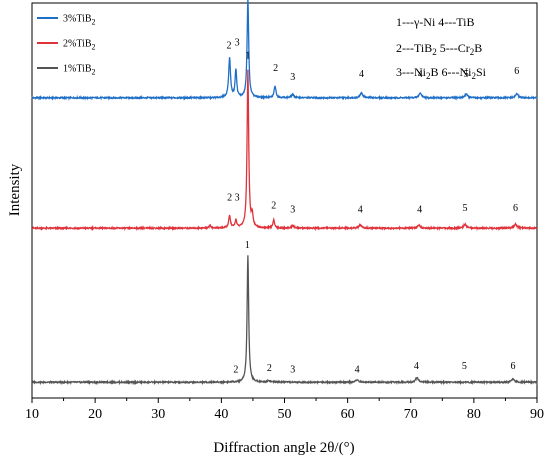 The height and width of the screenshot is (465, 550). Describe the element at coordinates (411, 414) in the screenshot. I see `x-tick-label: 70` at that location.